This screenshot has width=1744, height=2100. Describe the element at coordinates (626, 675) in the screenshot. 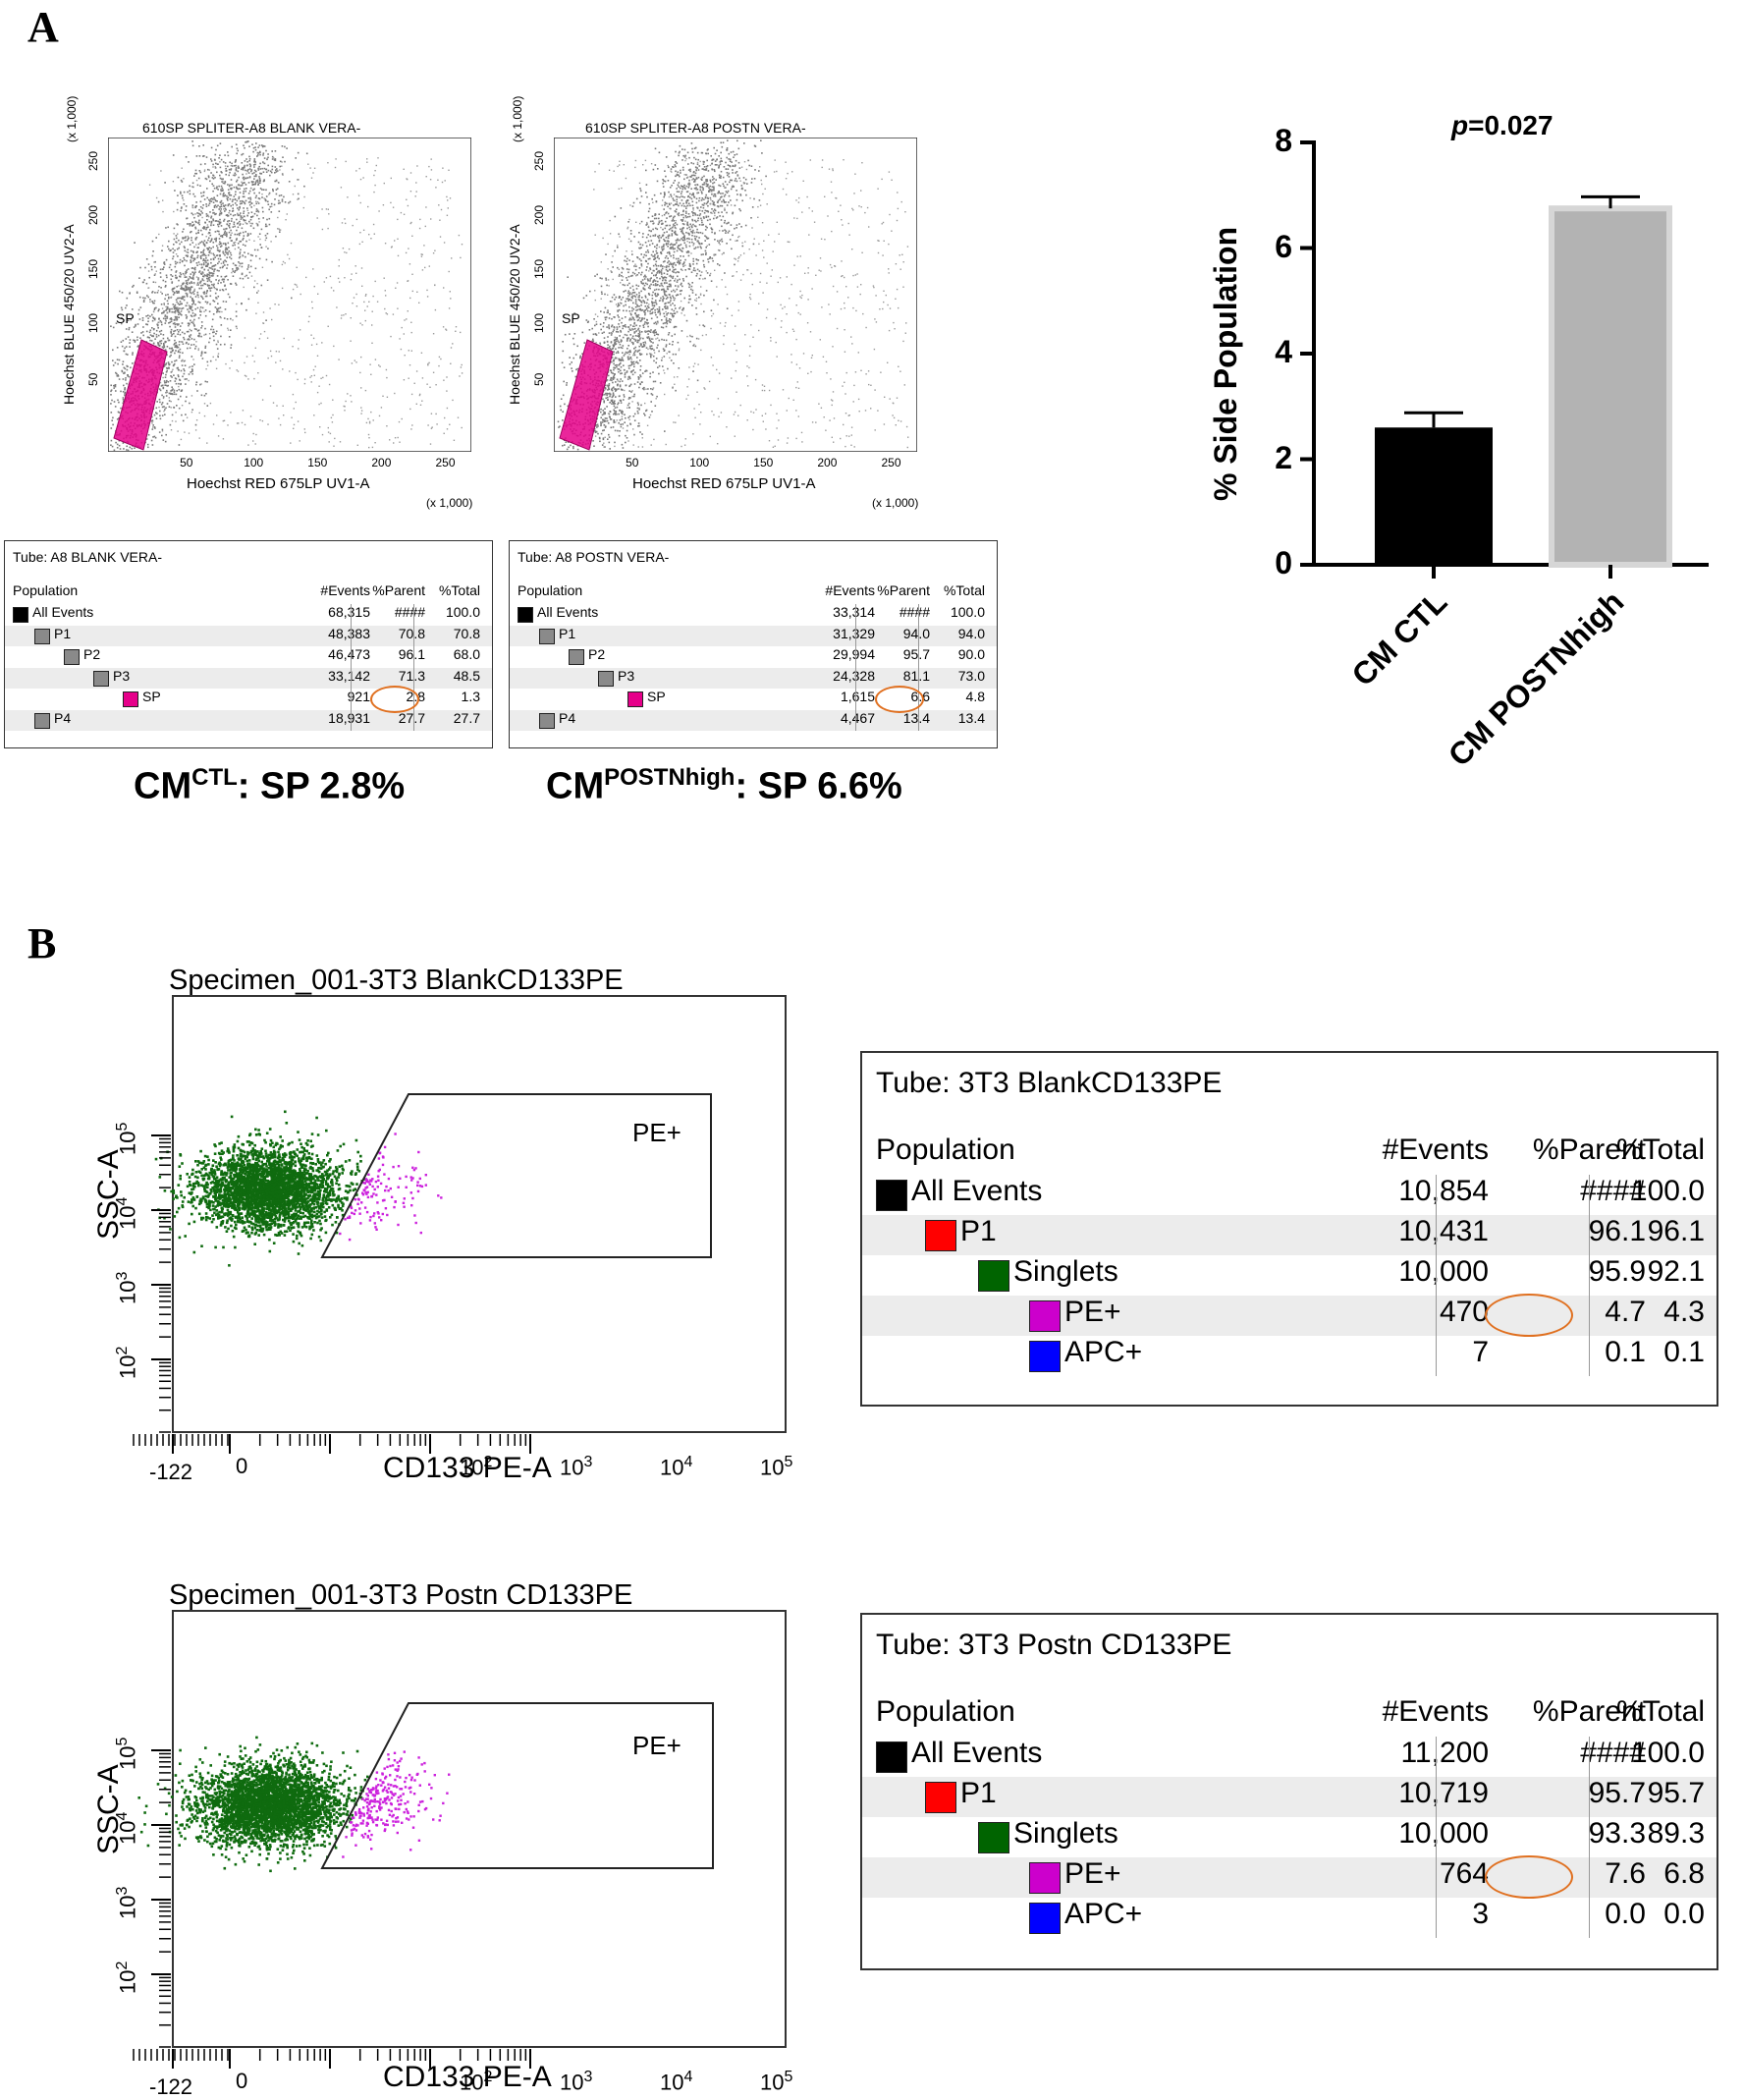

I see `population-name: P3` at that location.